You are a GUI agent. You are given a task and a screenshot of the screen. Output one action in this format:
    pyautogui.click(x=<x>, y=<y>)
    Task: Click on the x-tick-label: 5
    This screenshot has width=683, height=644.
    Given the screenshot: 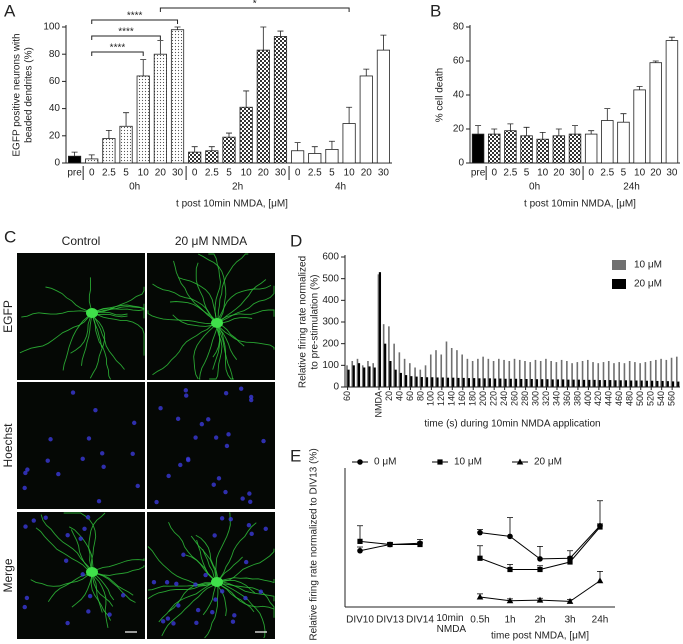 What is the action you would take?
    pyautogui.click(x=126, y=173)
    